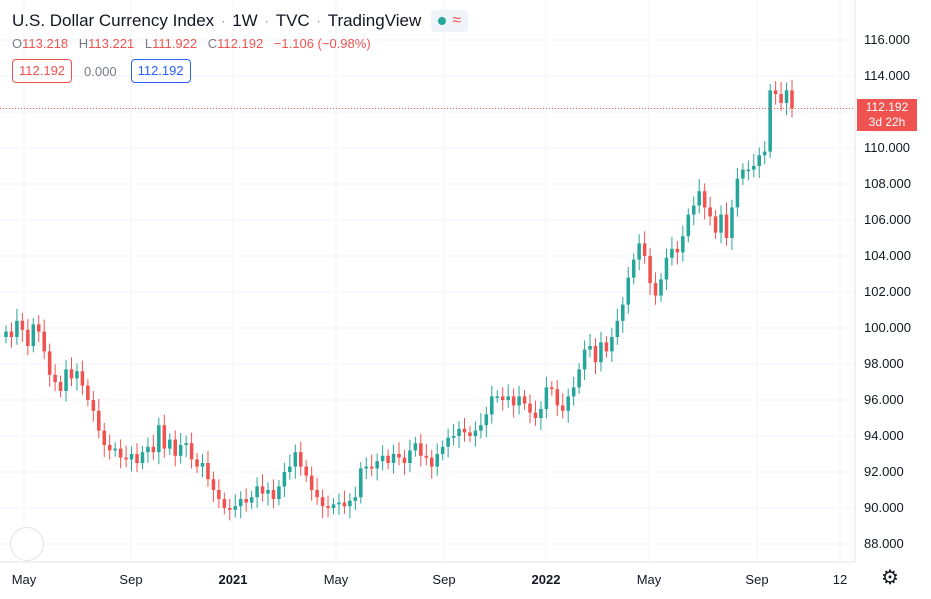 Image resolution: width=931 pixels, height=599 pixels. I want to click on y-tick-label: 108.000, so click(887, 183).